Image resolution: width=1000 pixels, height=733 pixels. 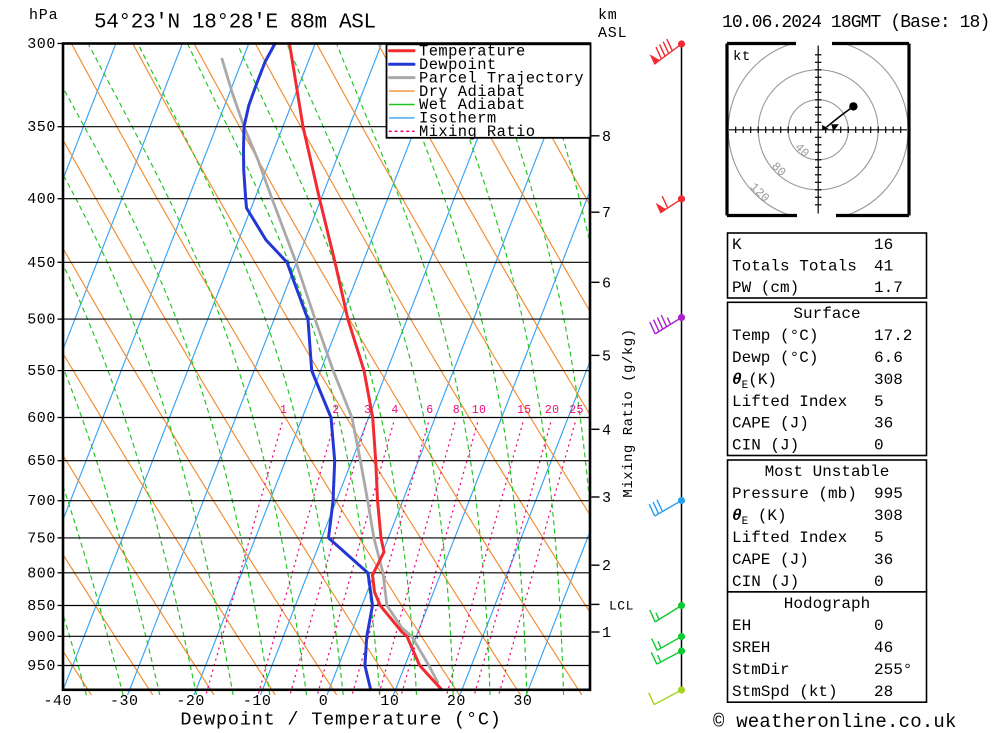 I want to click on svg-text: hPa, so click(x=43, y=15).